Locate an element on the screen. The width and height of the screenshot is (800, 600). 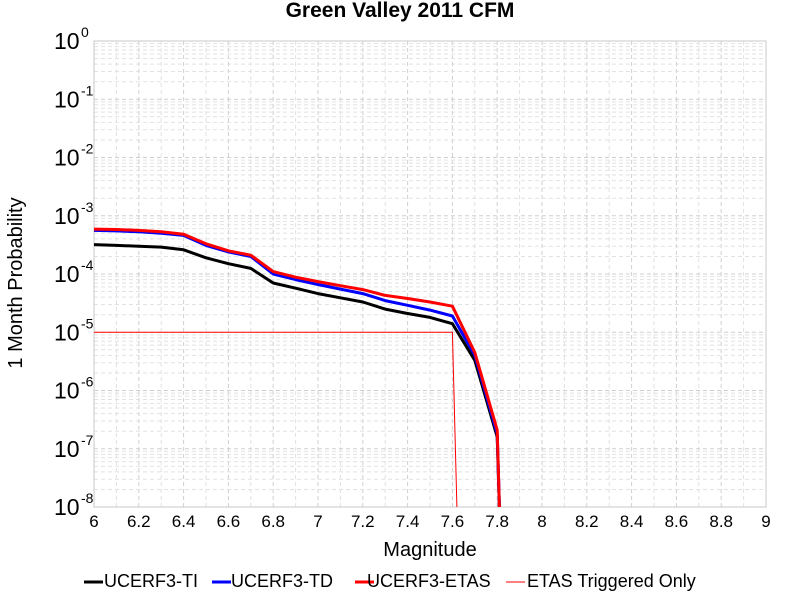
y-tick-exponent: -6 is located at coordinates (87, 382).